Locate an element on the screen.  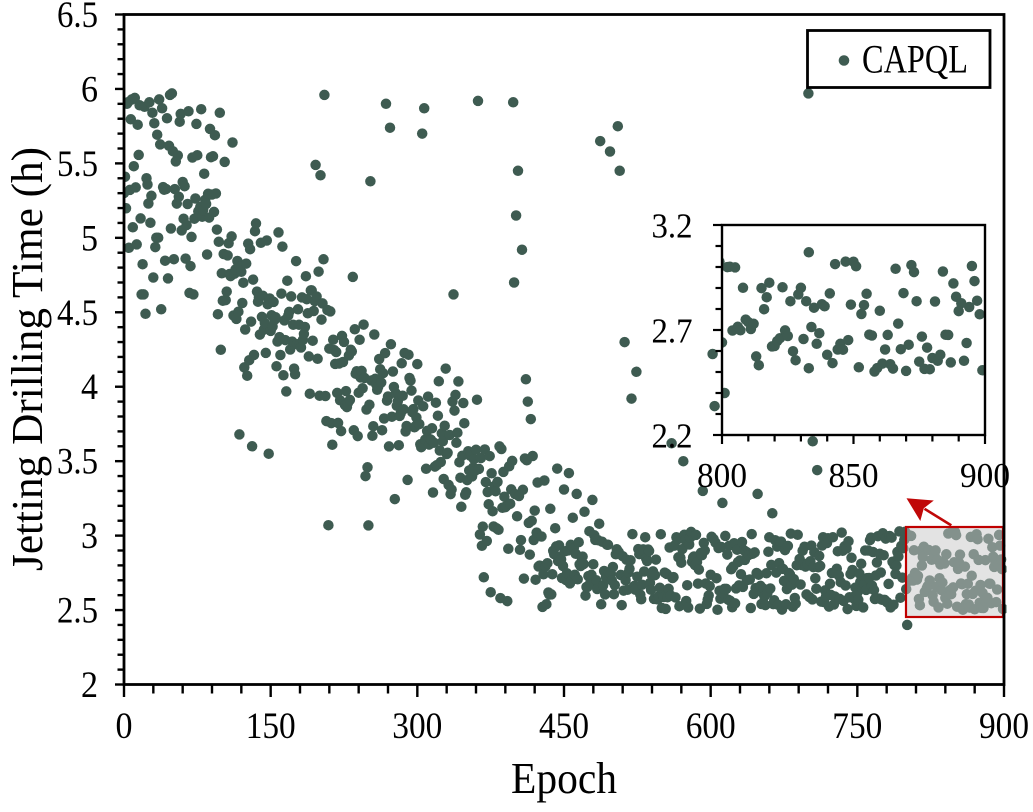
svg-text: 5 is located at coordinates (89, 238).